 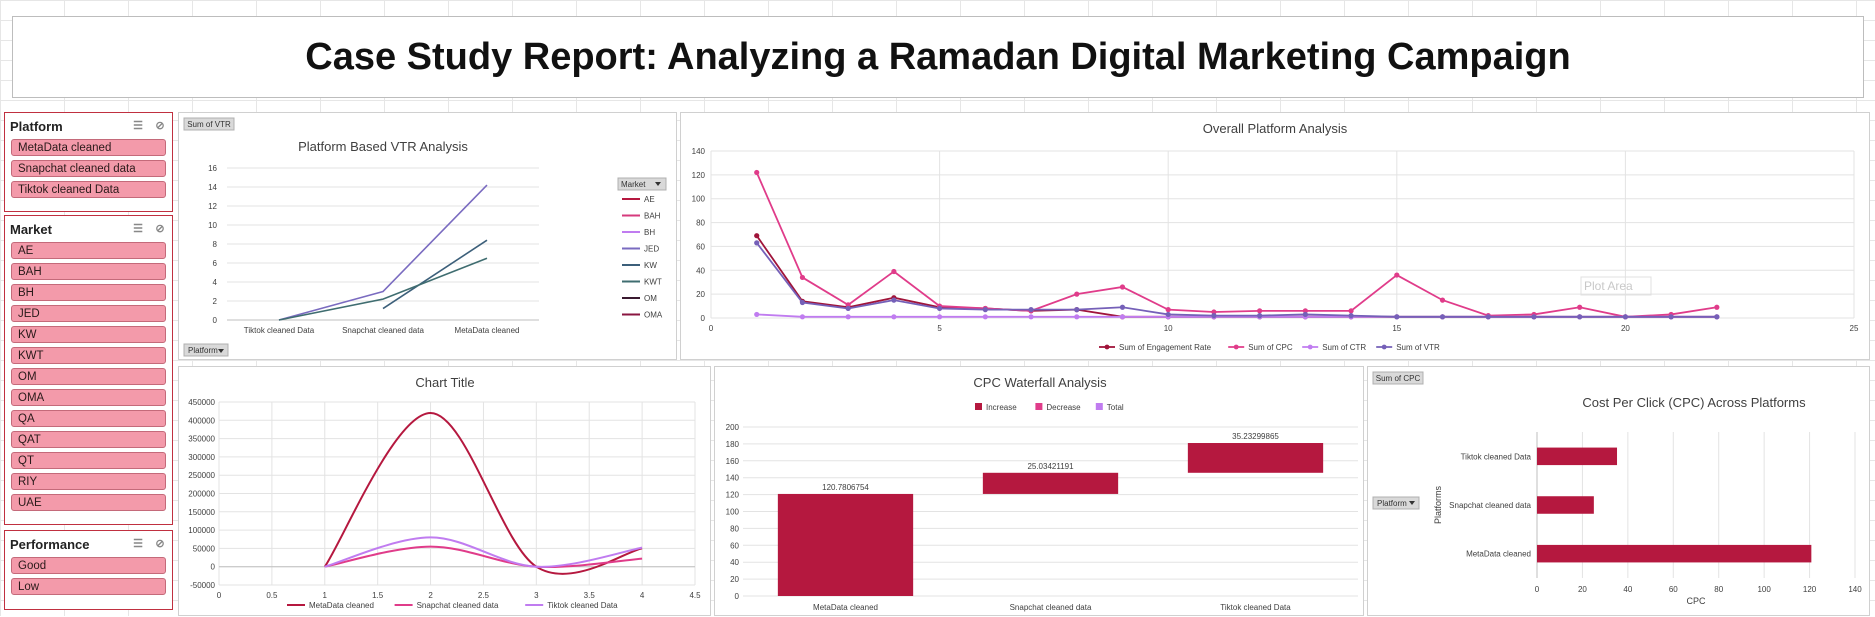 I want to click on x-tick-label: 25, so click(x=1854, y=328).